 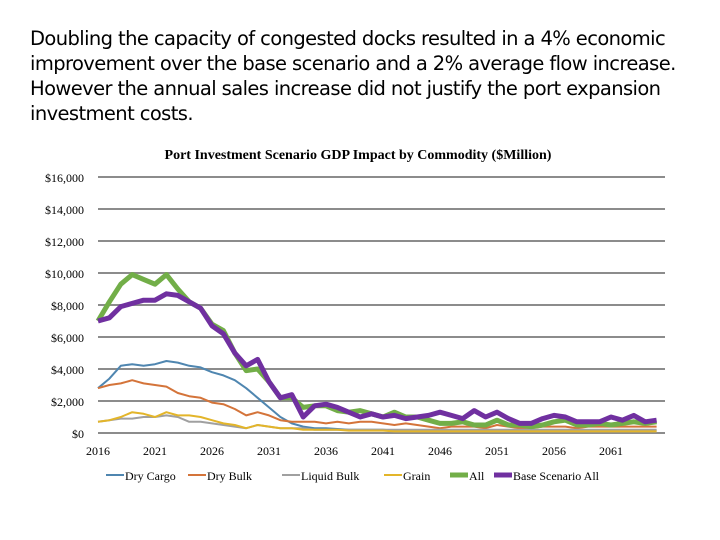 I want to click on series-line-grain, so click(x=377, y=422).